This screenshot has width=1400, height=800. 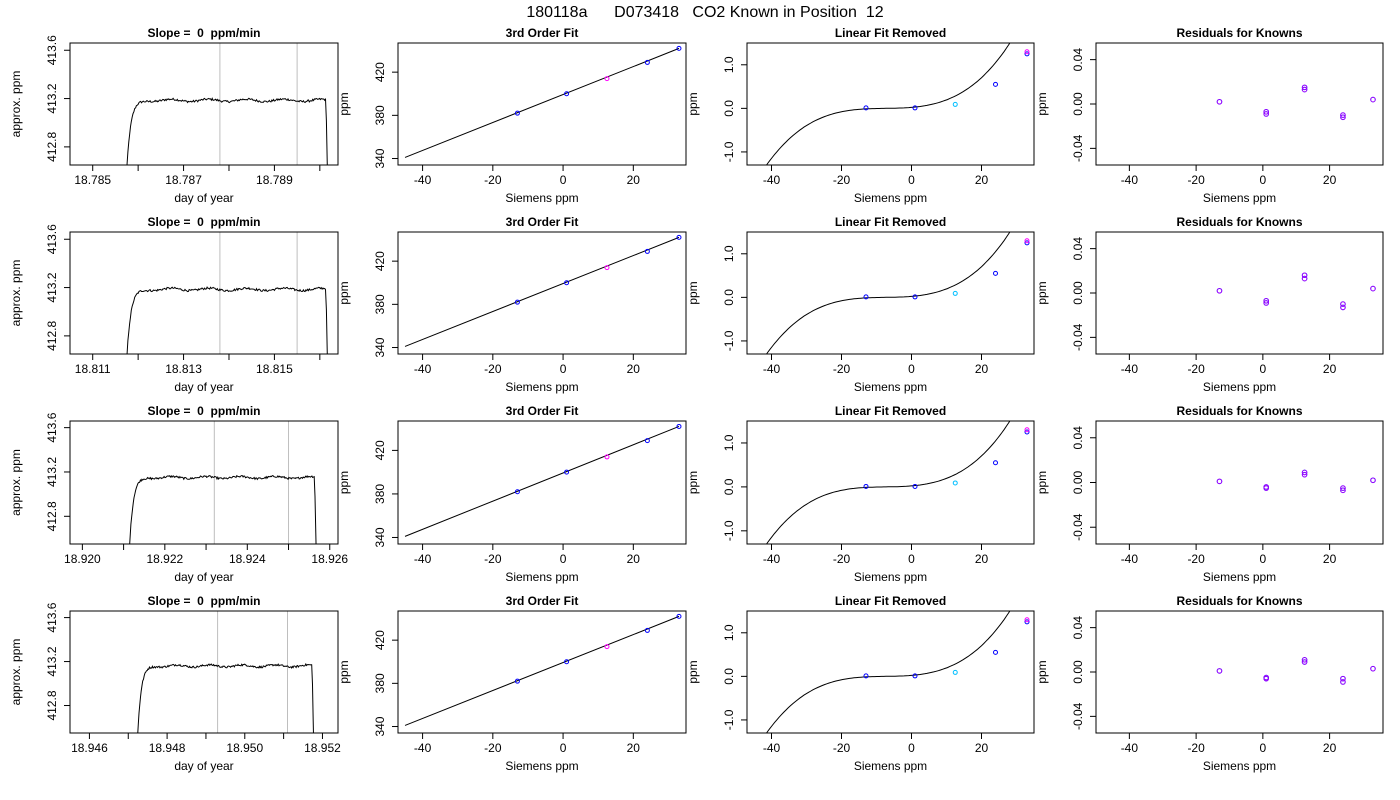 I want to click on panel-title: 3rd Order Fit, so click(x=542, y=601).